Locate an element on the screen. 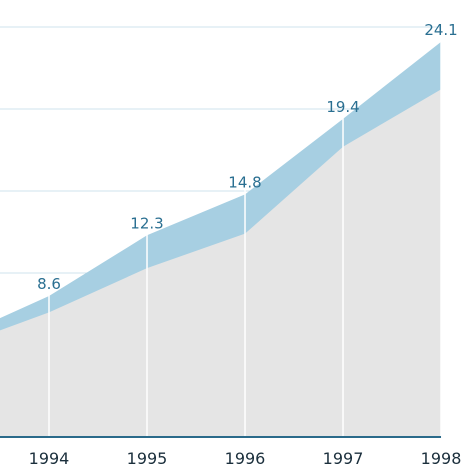 This screenshot has width=462, height=466. x-tick-label: 1998 is located at coordinates (441, 457).